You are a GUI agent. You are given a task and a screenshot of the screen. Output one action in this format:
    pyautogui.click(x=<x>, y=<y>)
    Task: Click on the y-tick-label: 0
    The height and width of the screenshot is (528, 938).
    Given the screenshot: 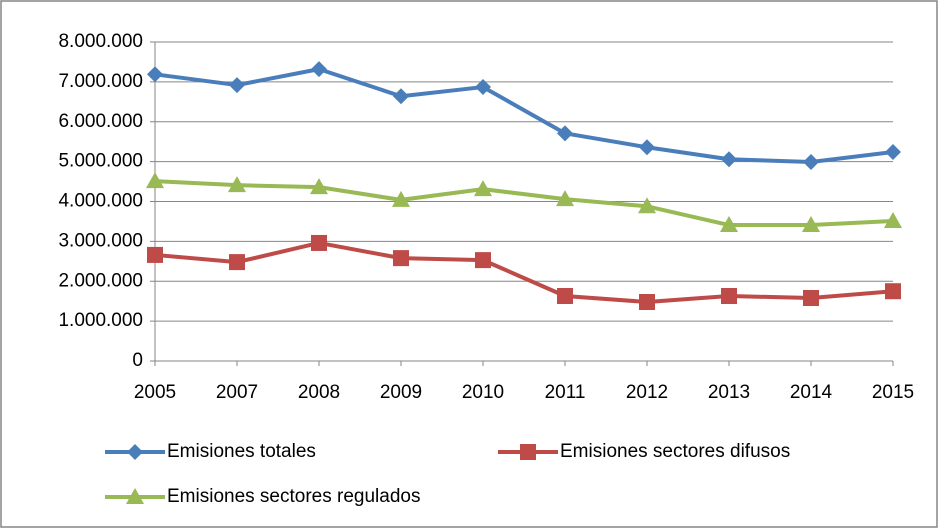 What is the action you would take?
    pyautogui.click(x=137, y=360)
    